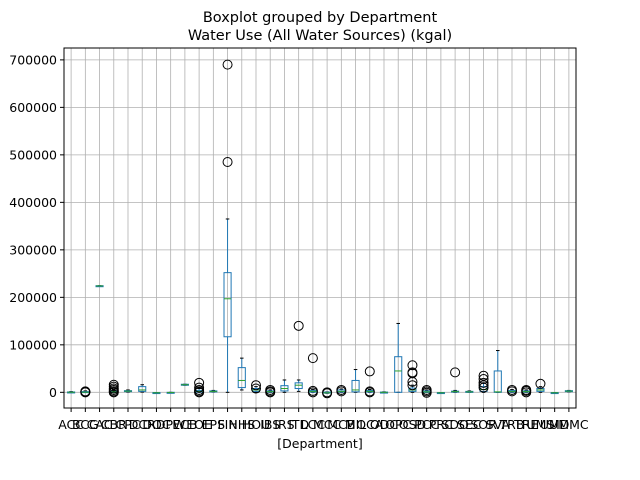  Describe the element at coordinates (412, 424) in the screenshot. I see `x-tick-label-osd: OSD` at that location.